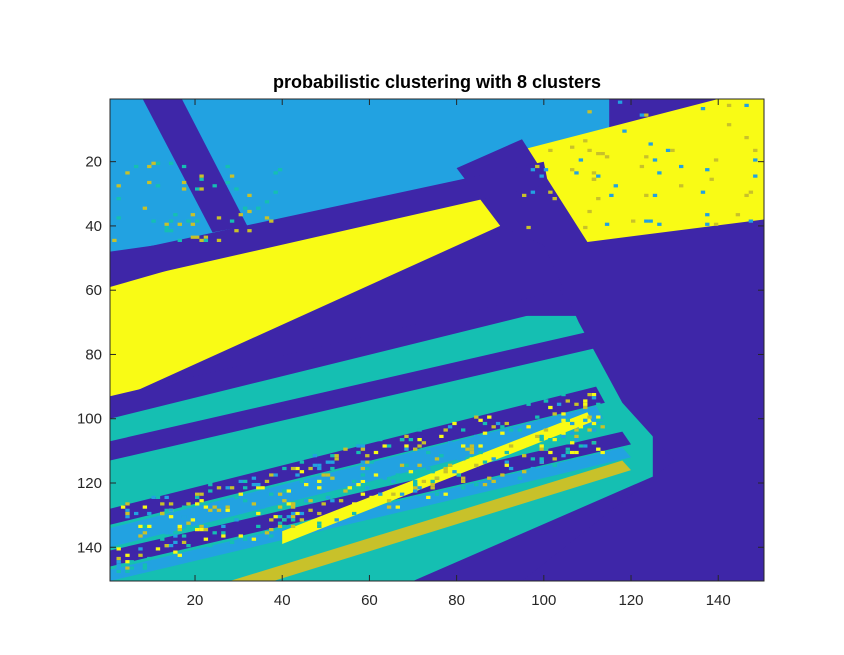  What do you see at coordinates (718, 600) in the screenshot?
I see `x-tick-label: 140` at bounding box center [718, 600].